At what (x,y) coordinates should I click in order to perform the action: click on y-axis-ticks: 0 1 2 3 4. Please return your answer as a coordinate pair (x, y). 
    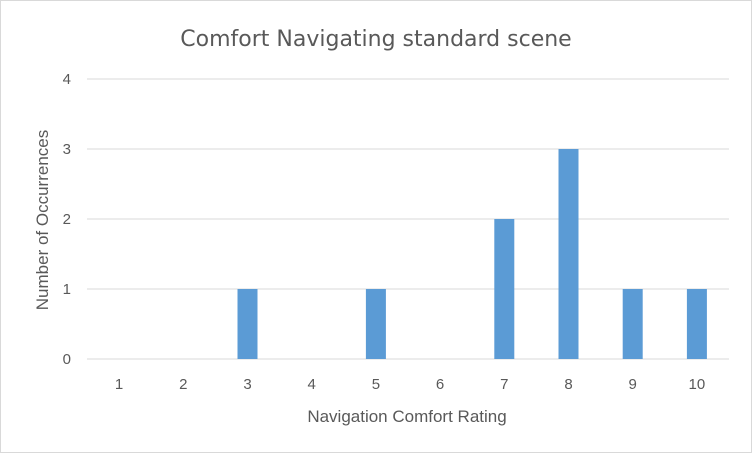
    Looking at the image, I should click on (67, 219).